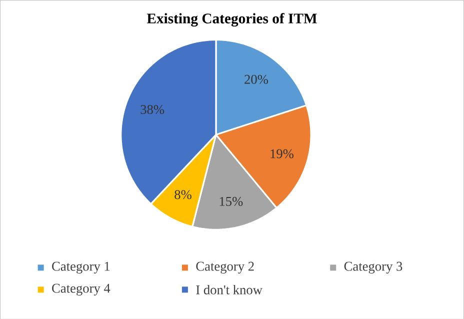  I want to click on legend-label: Category 3, so click(373, 268).